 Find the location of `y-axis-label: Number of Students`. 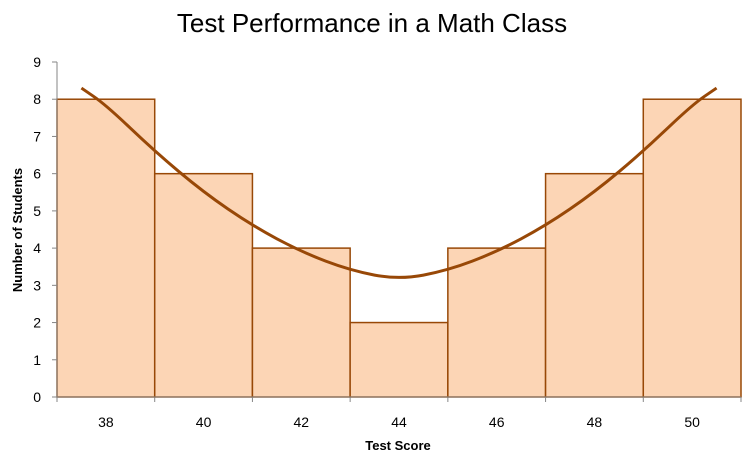

y-axis-label: Number of Students is located at coordinates (17, 230).